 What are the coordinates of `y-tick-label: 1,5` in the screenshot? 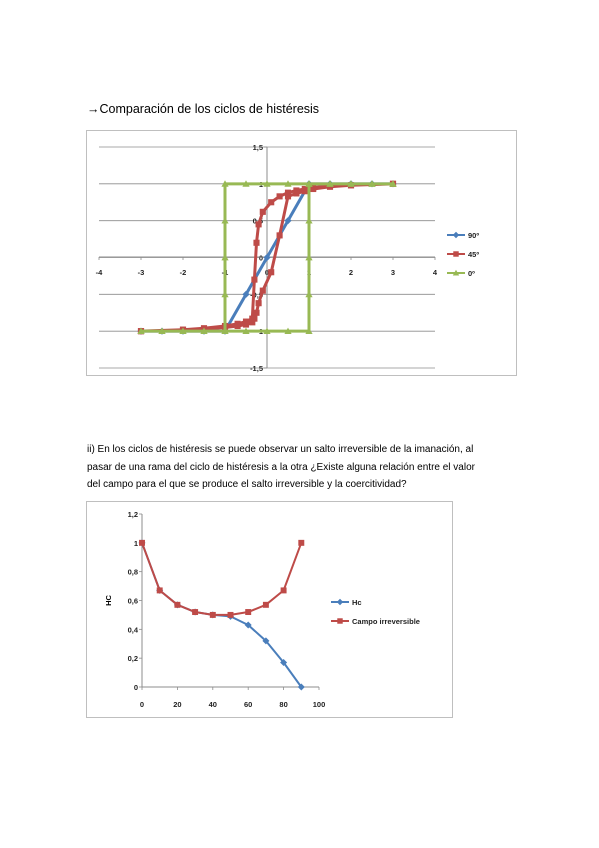 It's located at (258, 147).